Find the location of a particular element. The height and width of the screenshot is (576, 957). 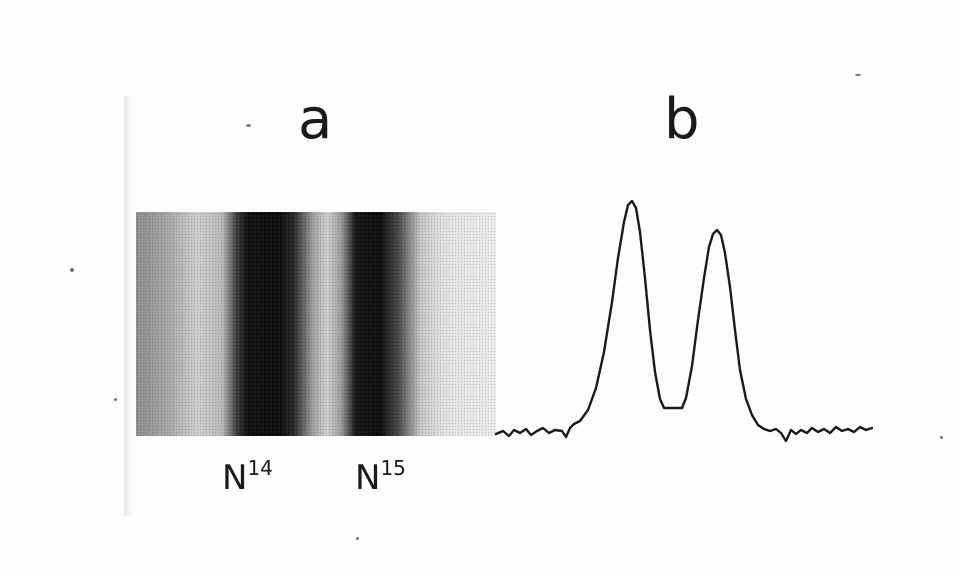

isotope-label-n14: N14 is located at coordinates (247, 476).